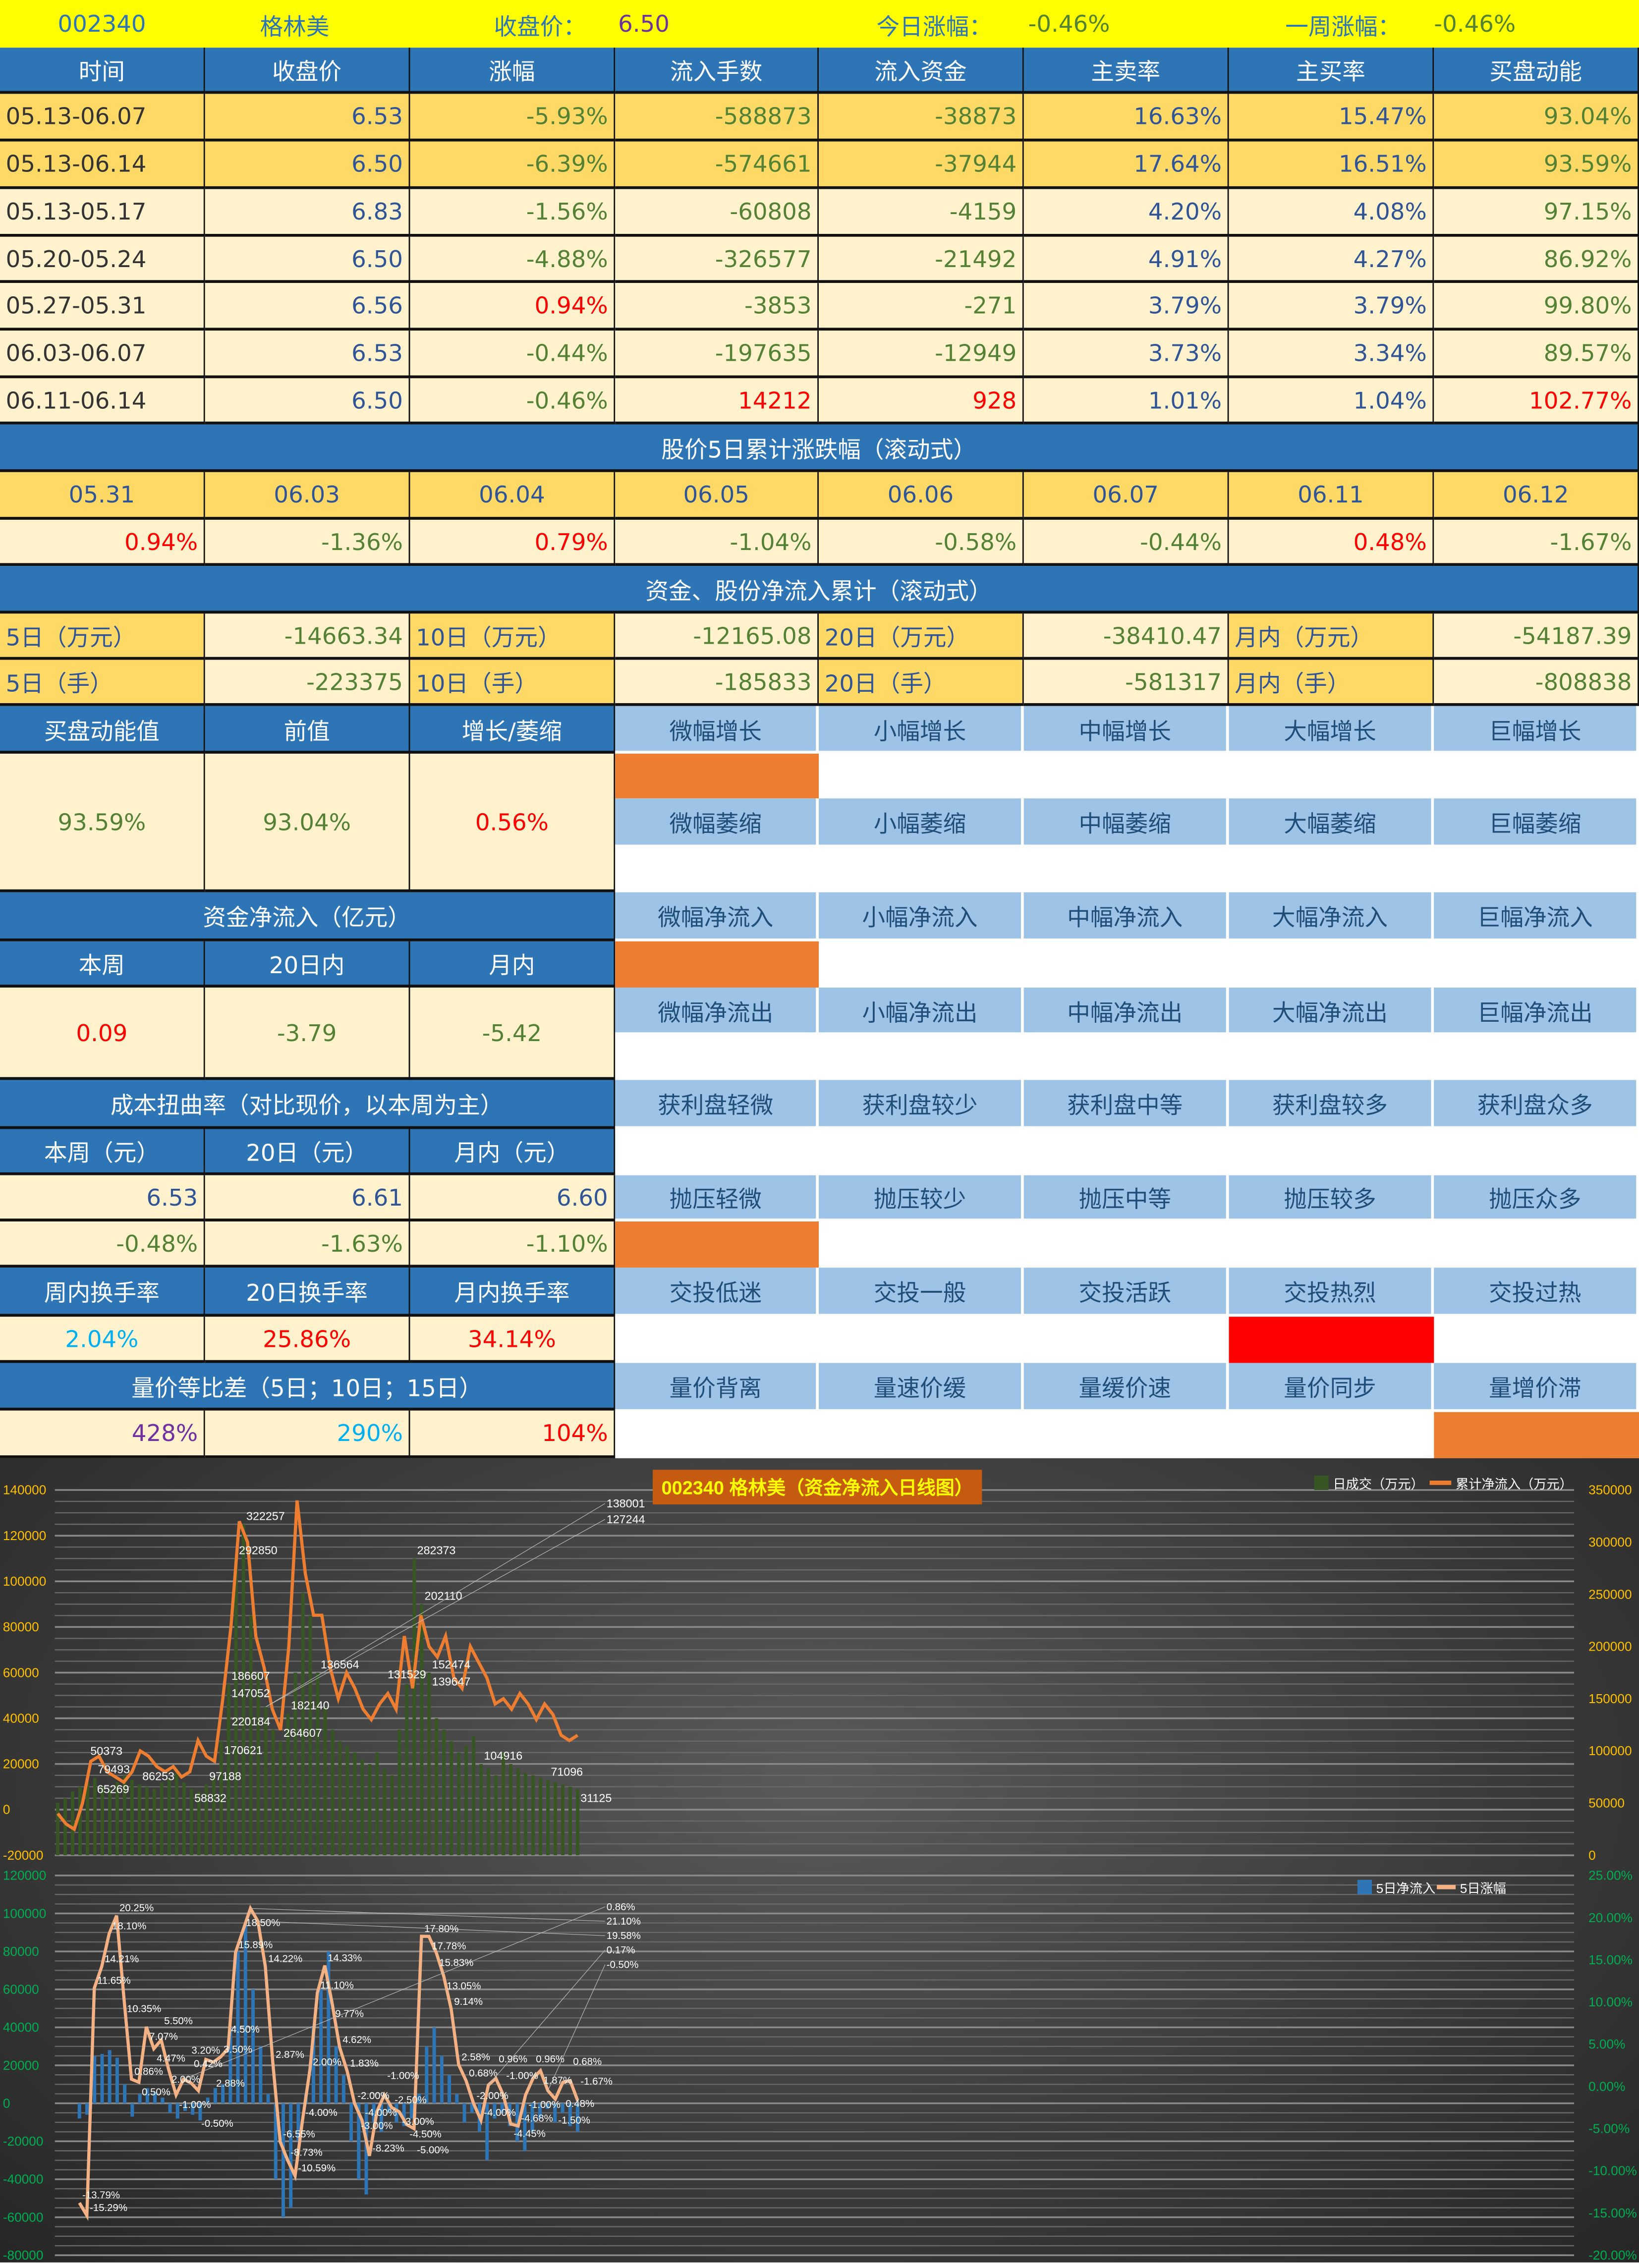 The image size is (1639, 2268). I want to click on data-label: 3.20%, so click(205, 2050).